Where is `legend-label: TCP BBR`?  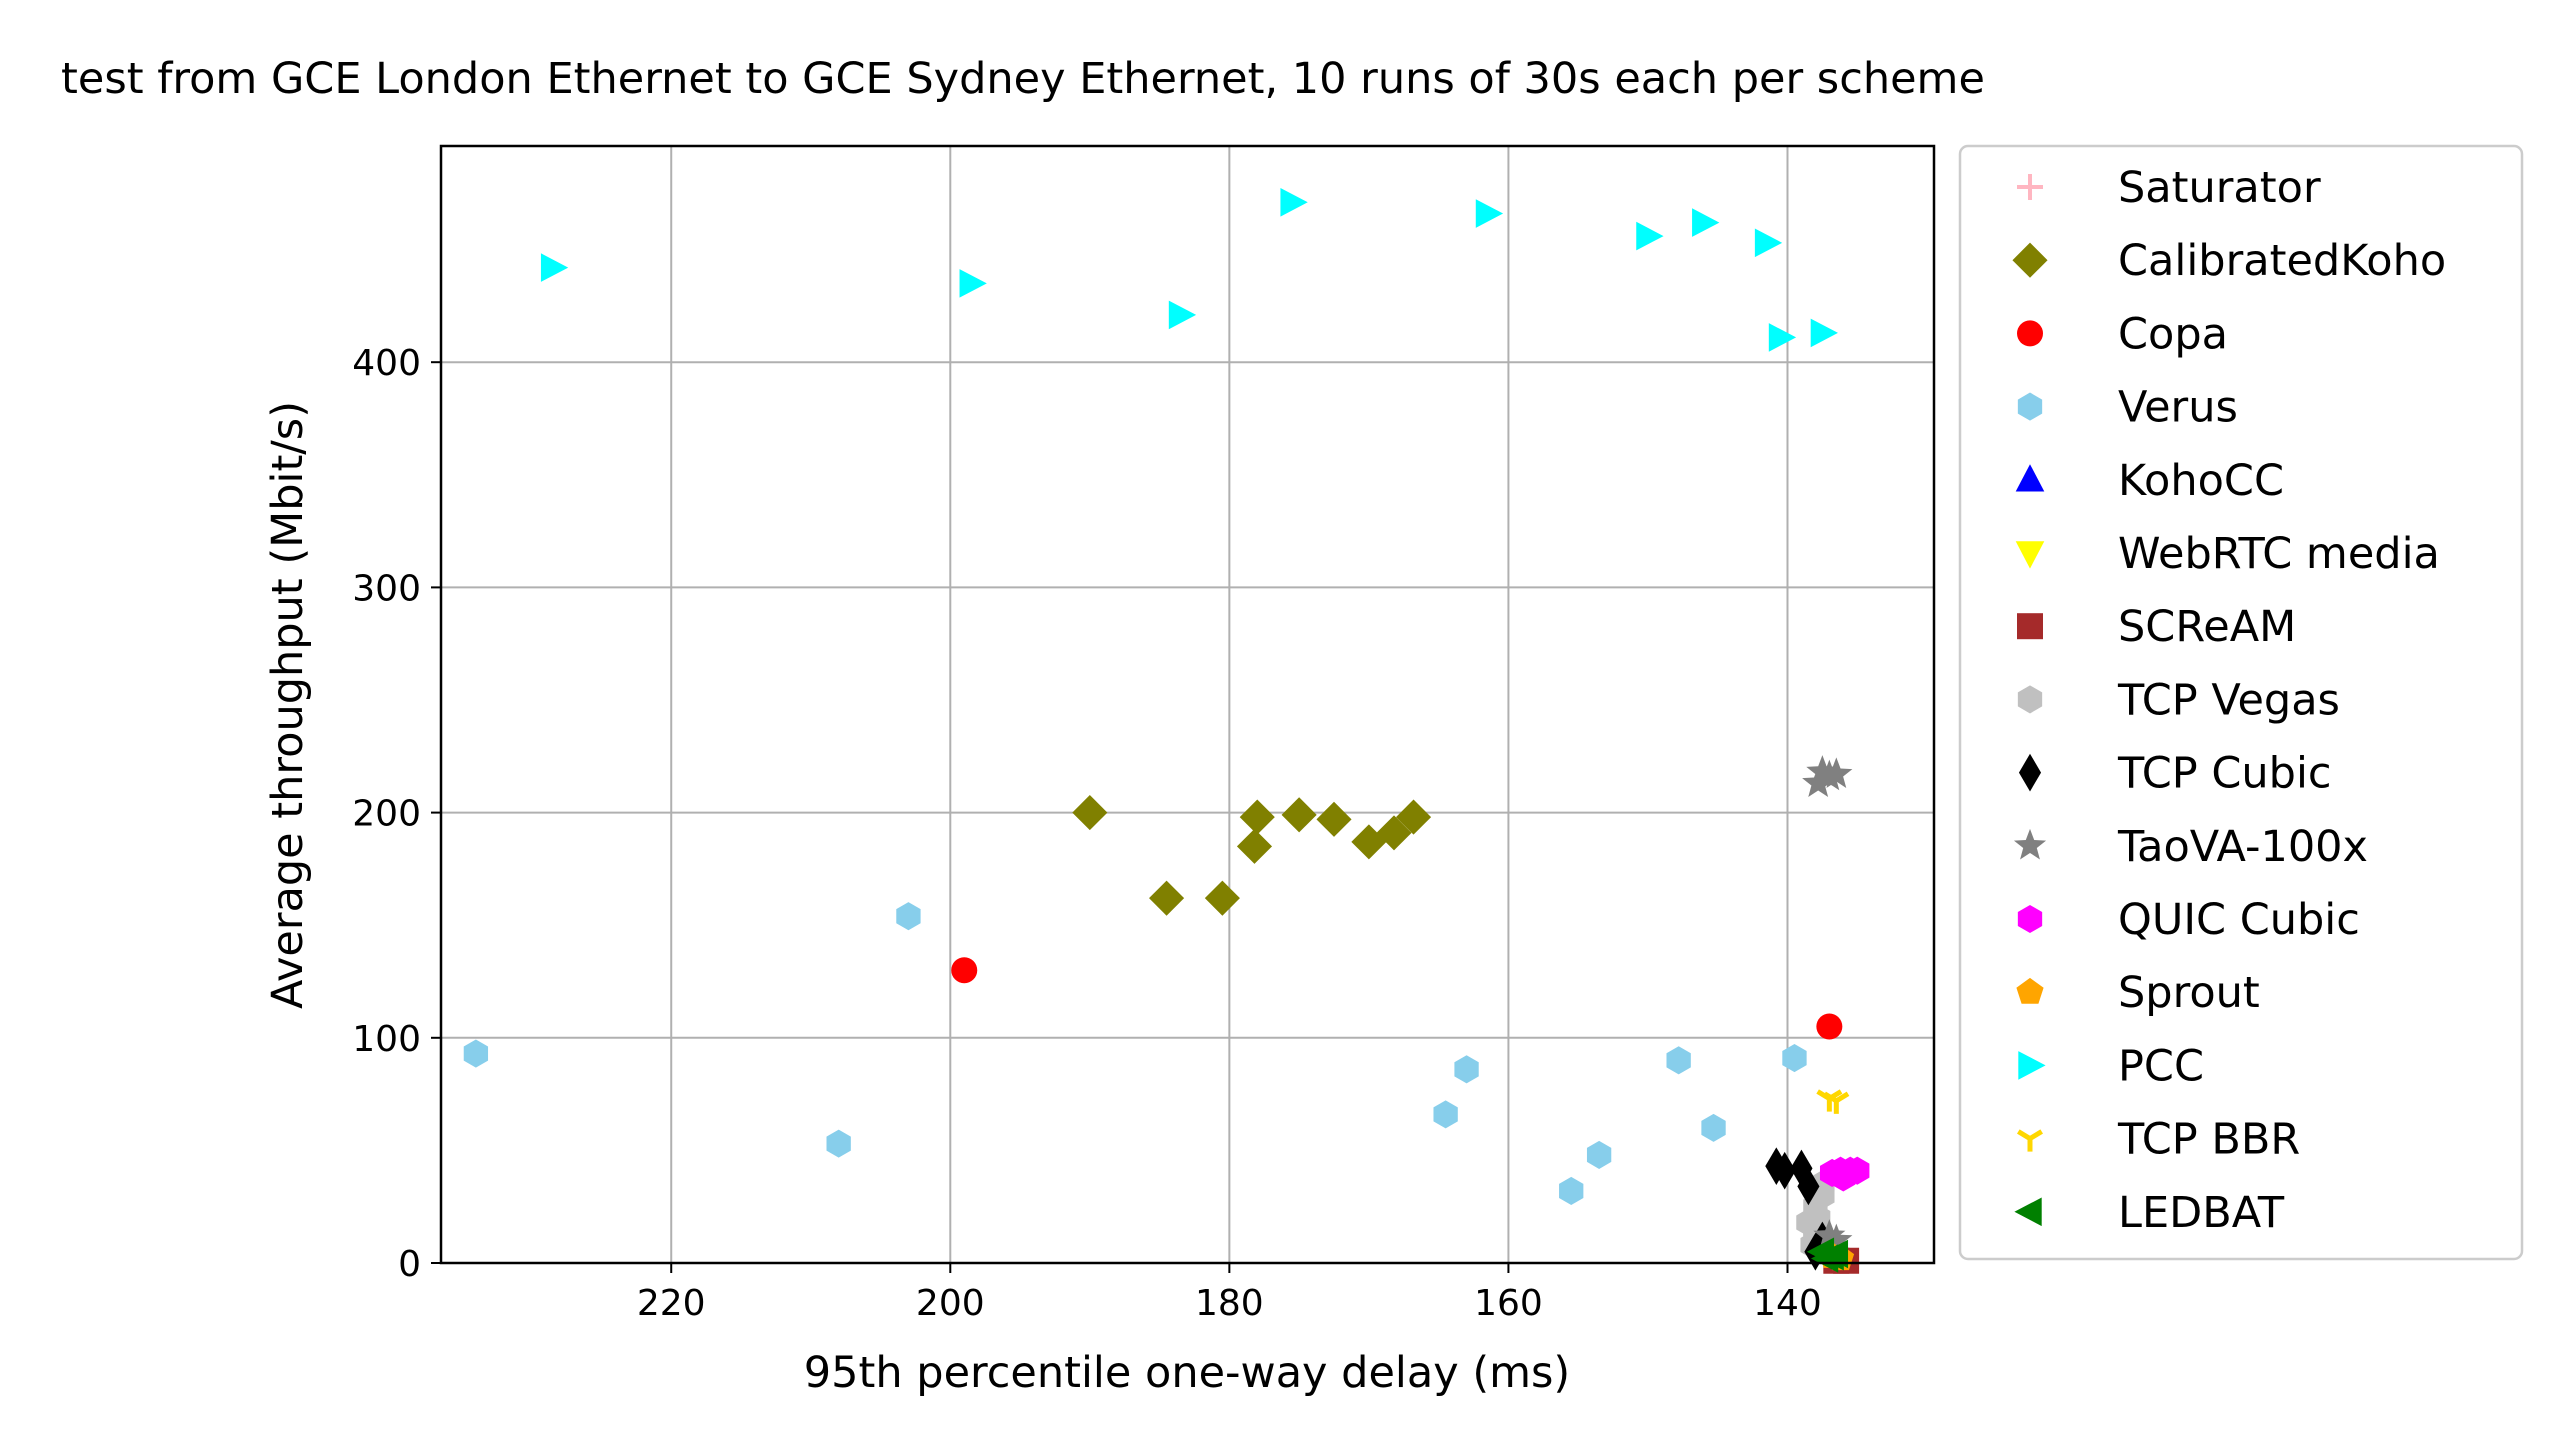
legend-label: TCP BBR is located at coordinates (2208, 1140).